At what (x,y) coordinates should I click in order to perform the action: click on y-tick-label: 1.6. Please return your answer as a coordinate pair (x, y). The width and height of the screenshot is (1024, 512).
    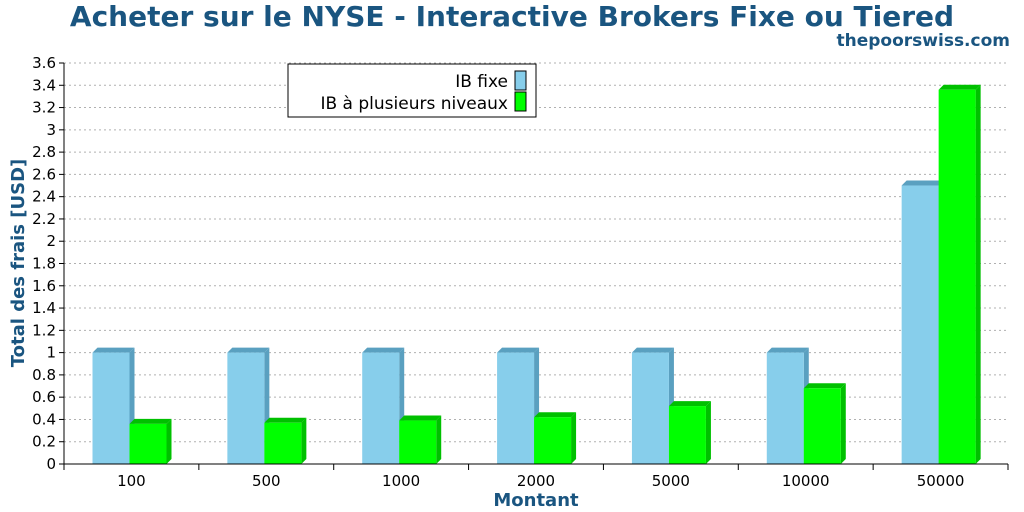
    Looking at the image, I should click on (44, 286).